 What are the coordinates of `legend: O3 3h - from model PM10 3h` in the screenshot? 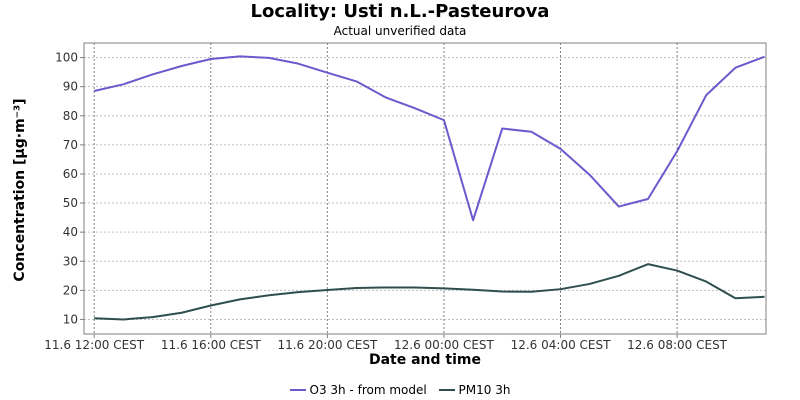 It's located at (400, 388).